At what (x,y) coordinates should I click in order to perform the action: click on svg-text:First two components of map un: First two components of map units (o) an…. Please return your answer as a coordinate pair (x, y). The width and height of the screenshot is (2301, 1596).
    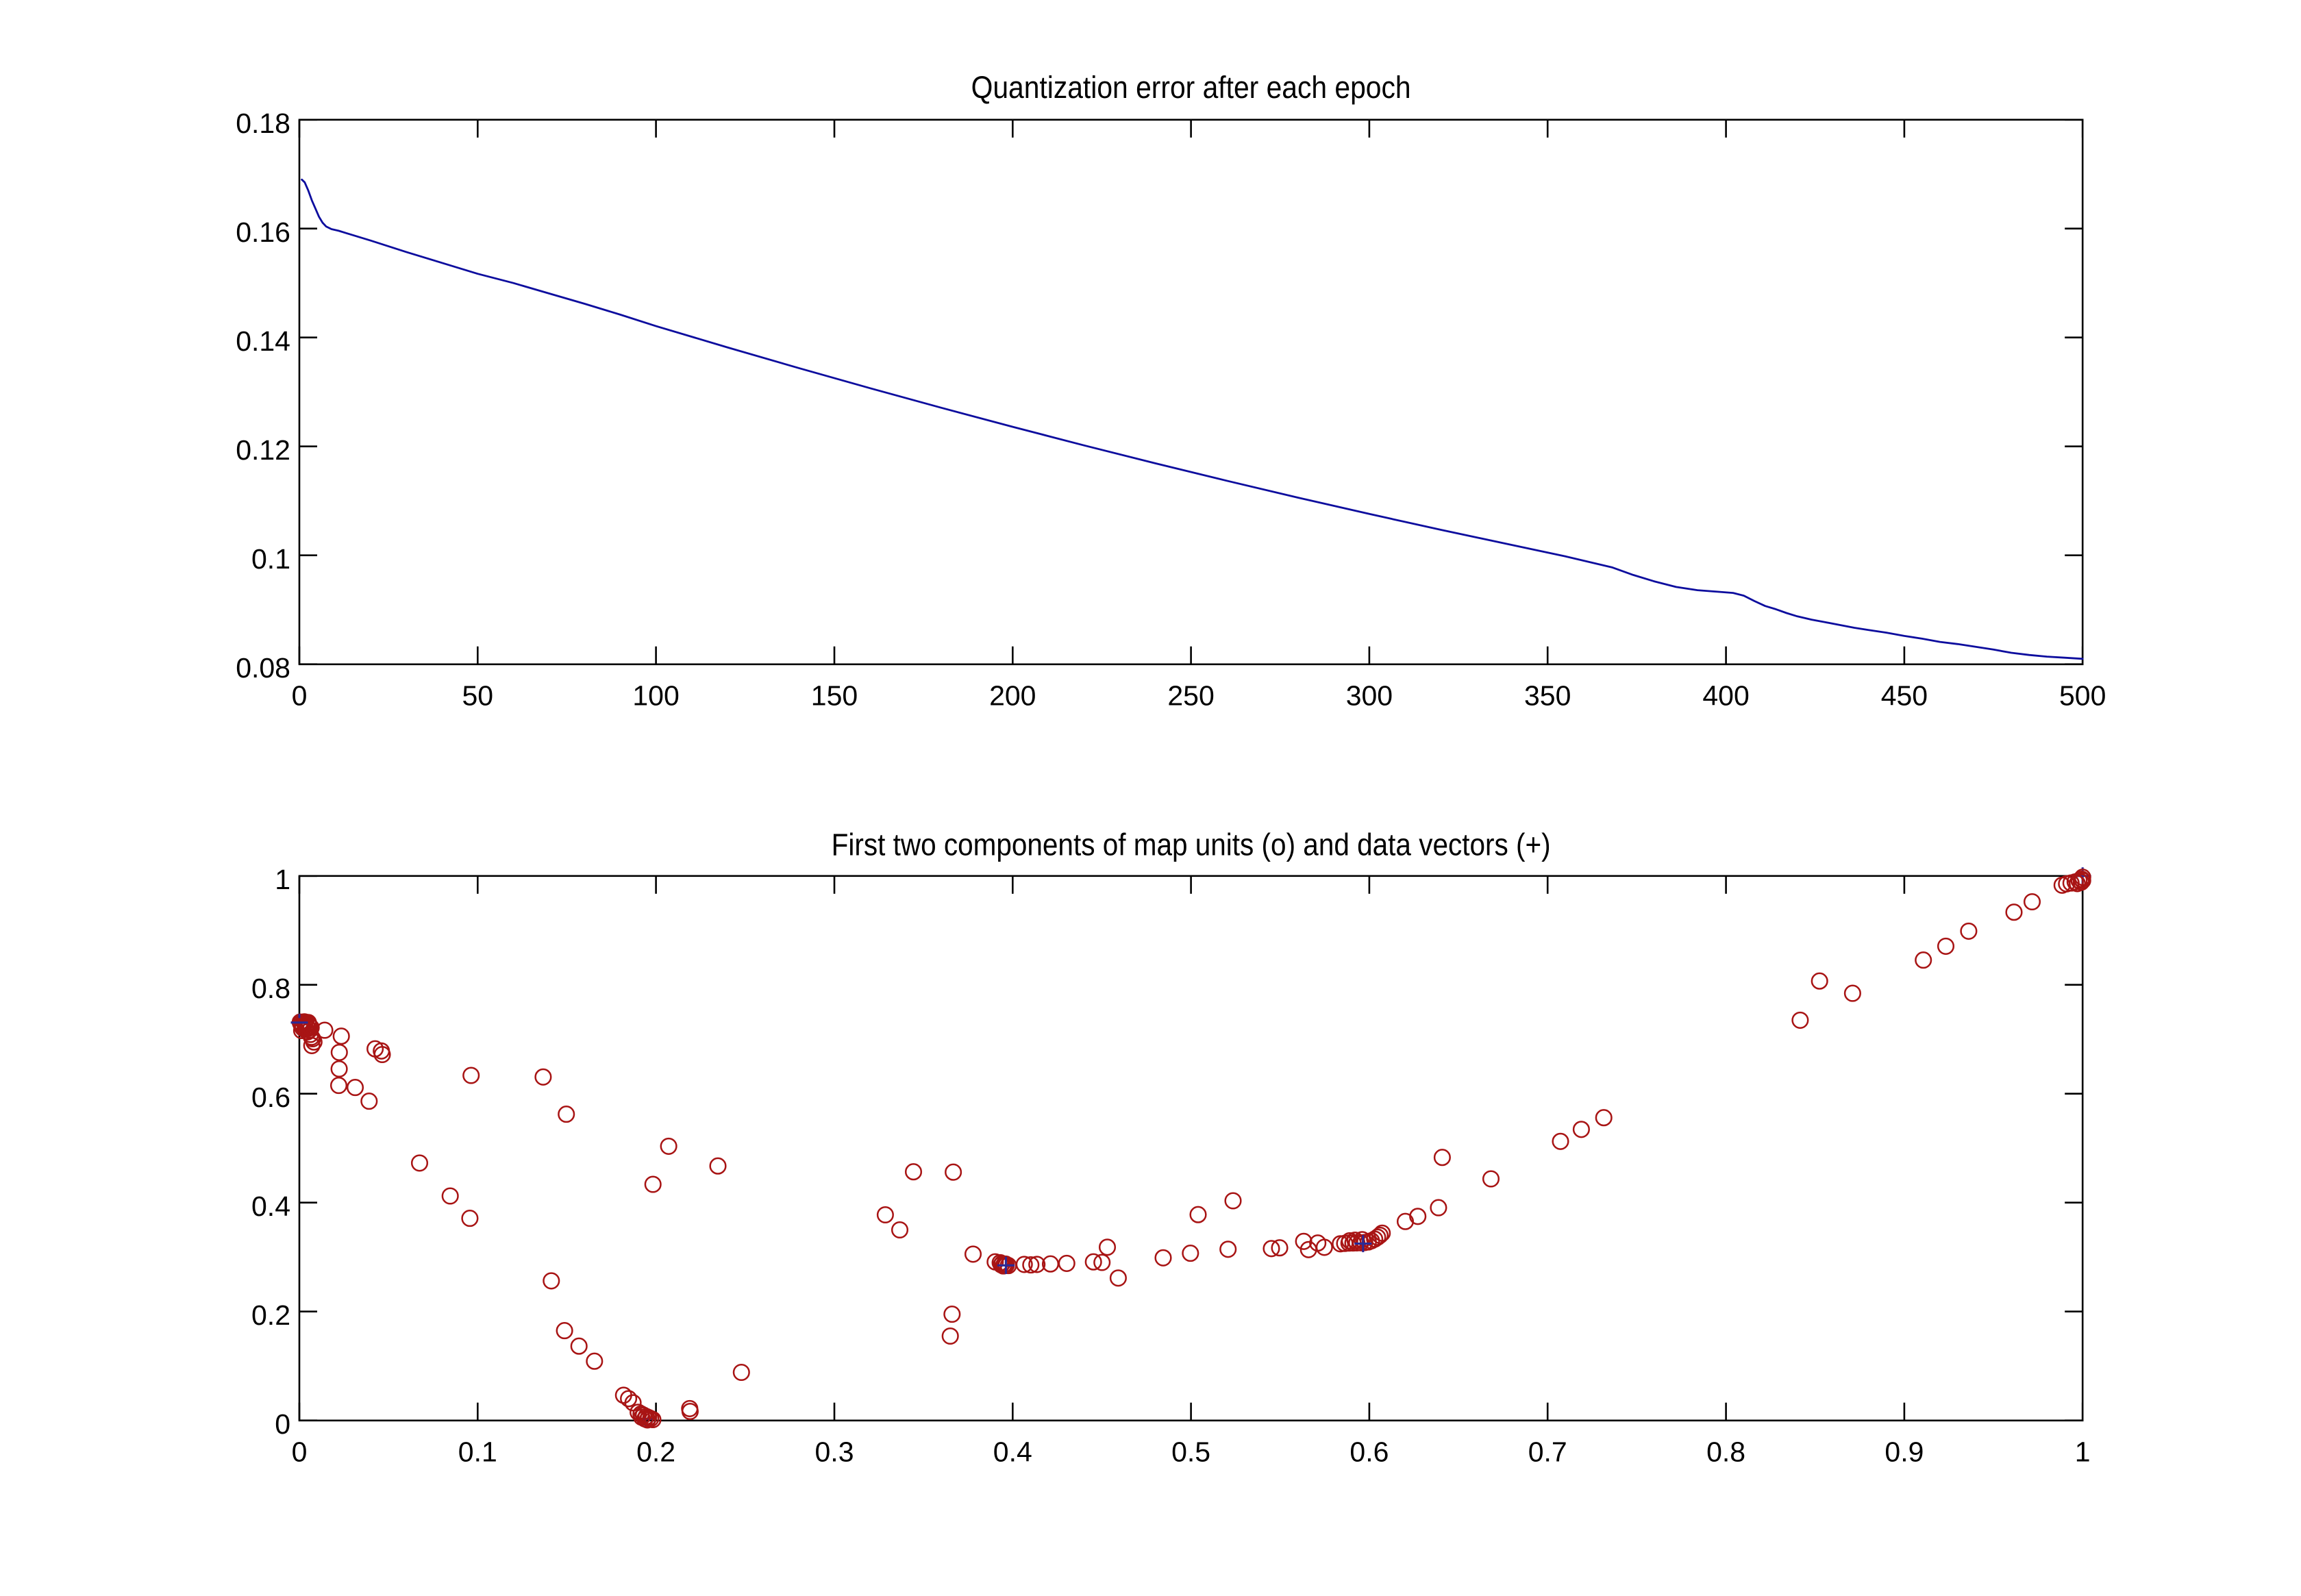
    Looking at the image, I should click on (1191, 844).